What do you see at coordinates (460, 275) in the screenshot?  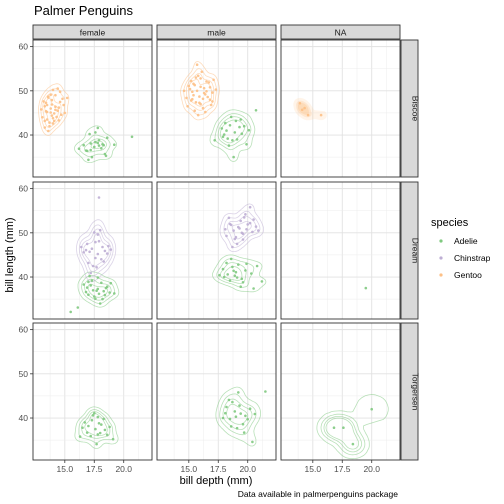 I see `legend-item-gentoo: Gentoo` at bounding box center [460, 275].